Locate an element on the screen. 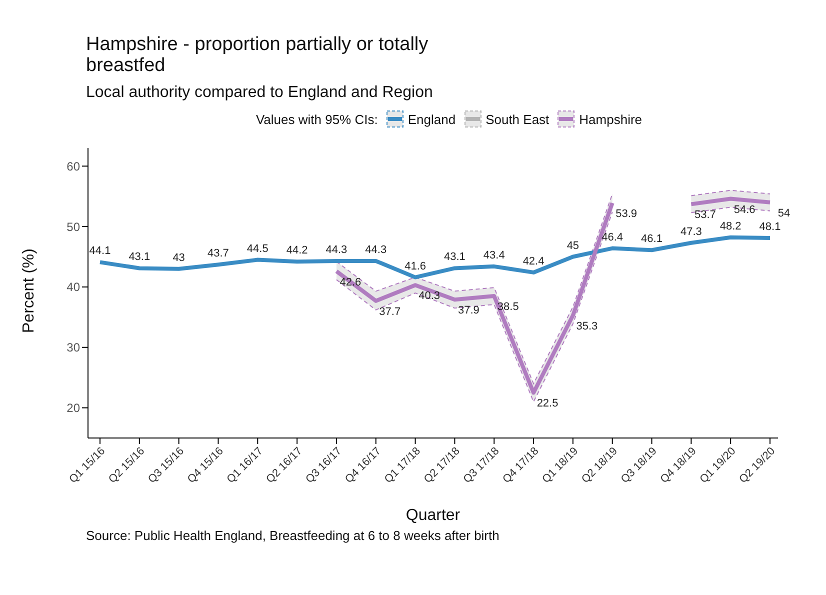  legend-title: Values with 95% CIs: is located at coordinates (317, 119).